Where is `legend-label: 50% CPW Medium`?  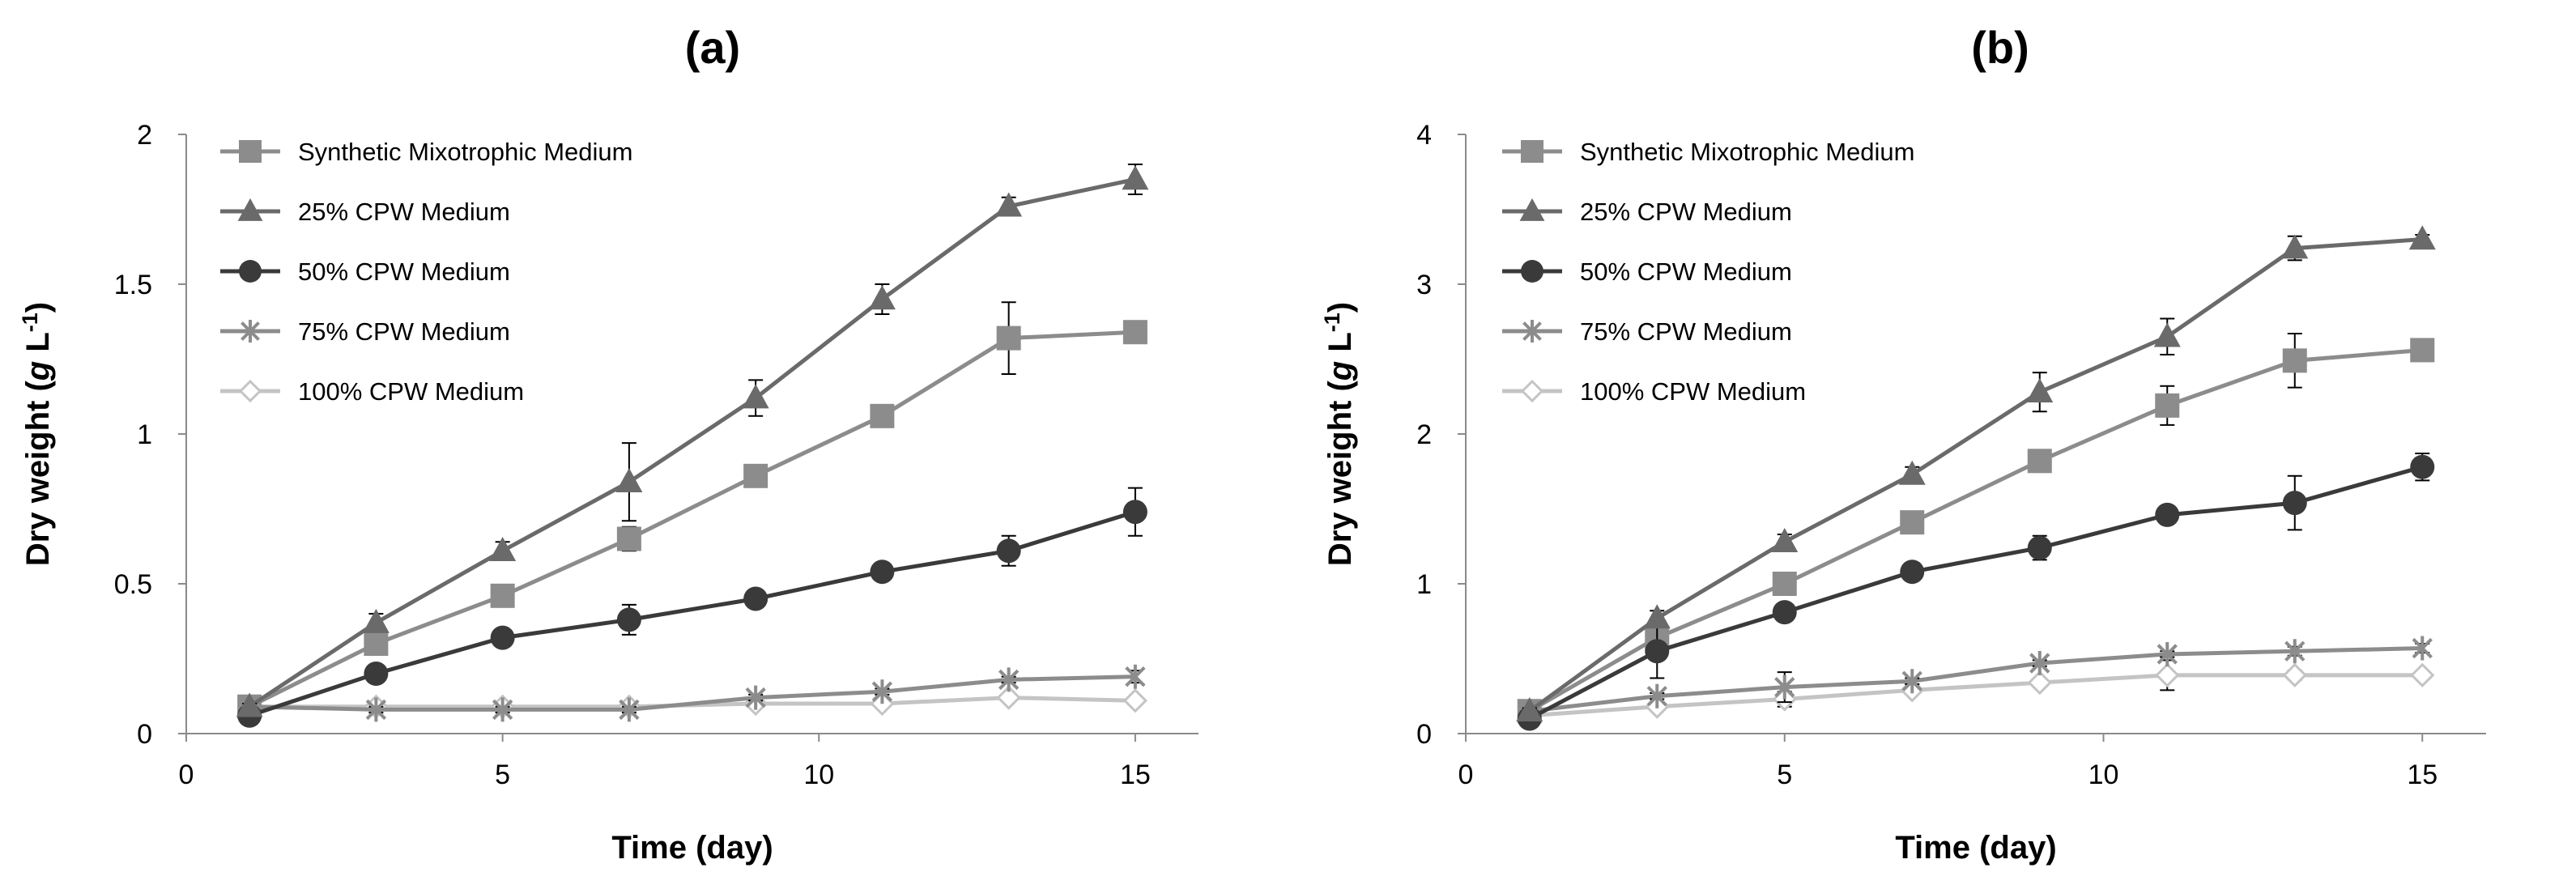
legend-label: 50% CPW Medium is located at coordinates (1686, 271).